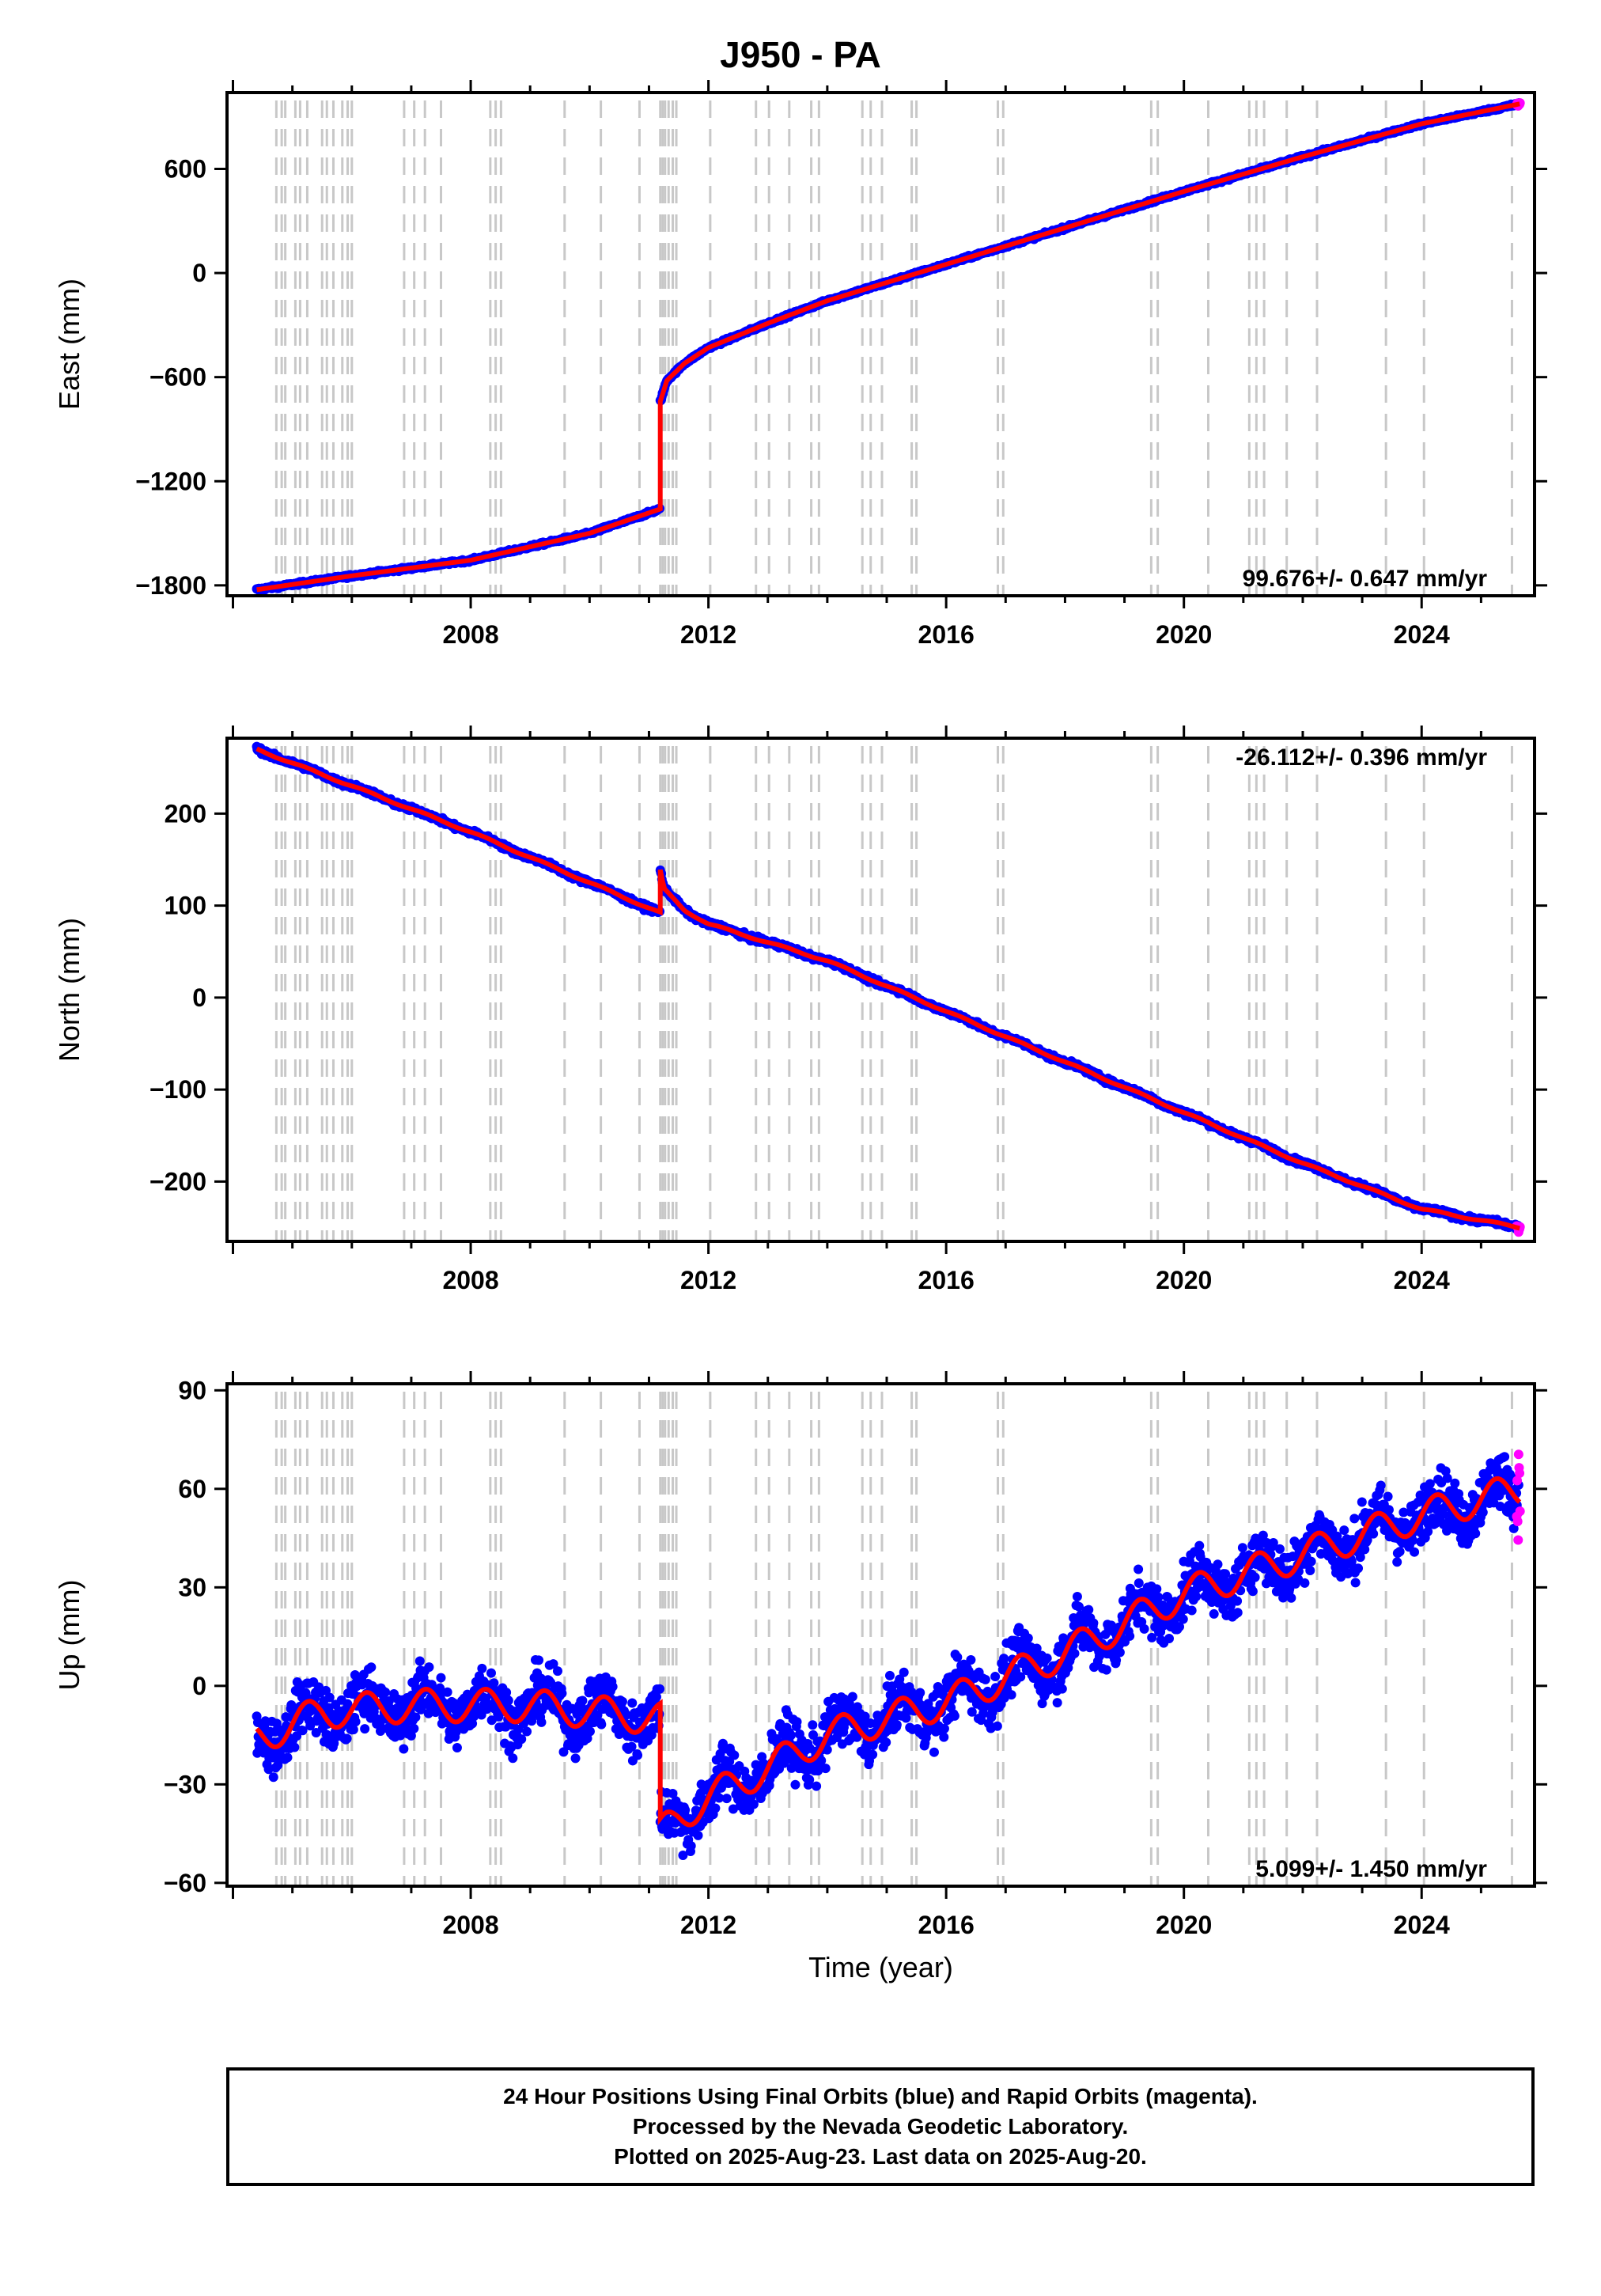 The image size is (1601, 2296). What do you see at coordinates (185, 169) in the screenshot?
I see `y-tick-label: 600` at bounding box center [185, 169].